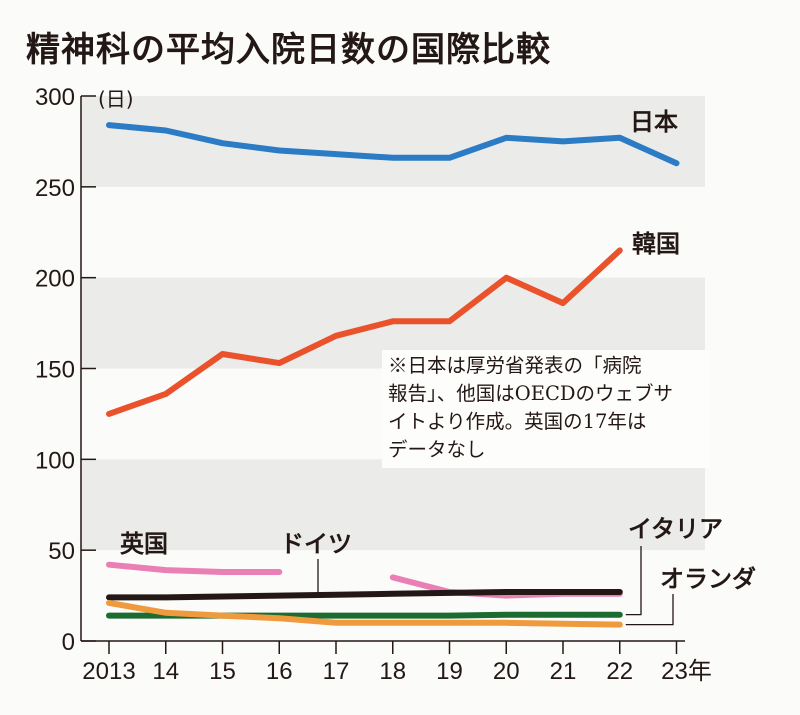  What do you see at coordinates (517, 421) in the screenshot?
I see `note-line: イトより作成。英国の17年は` at bounding box center [517, 421].